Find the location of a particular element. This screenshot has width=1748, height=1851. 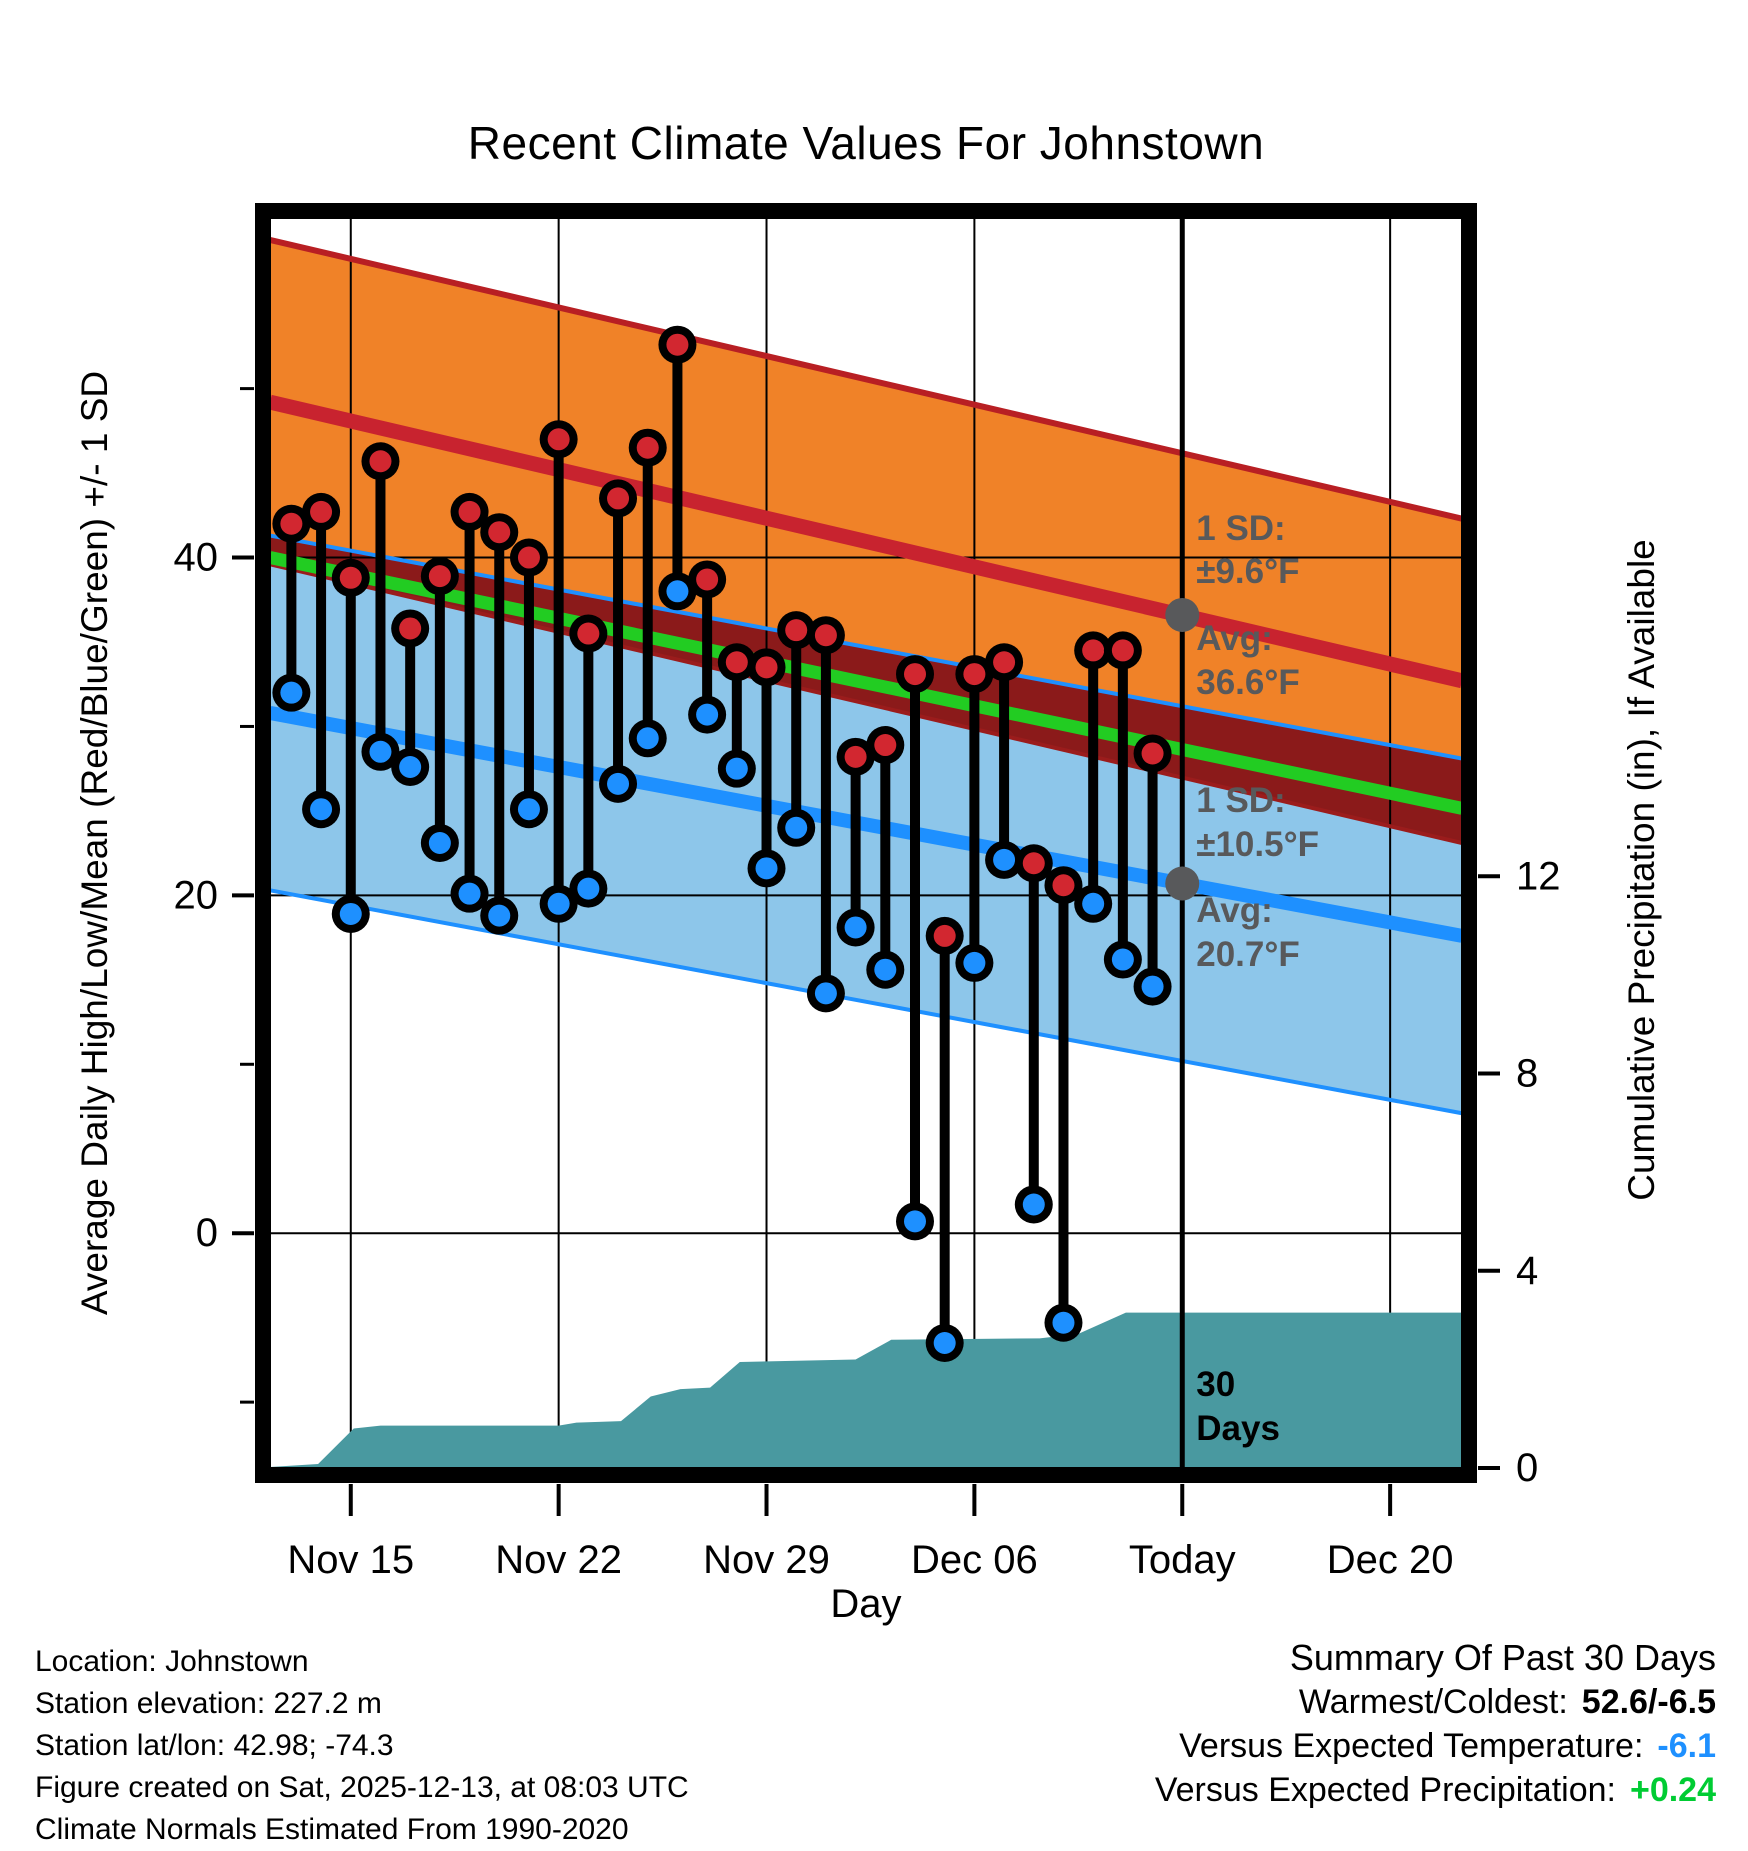

cumulative-precip-area is located at coordinates (866, 1390).